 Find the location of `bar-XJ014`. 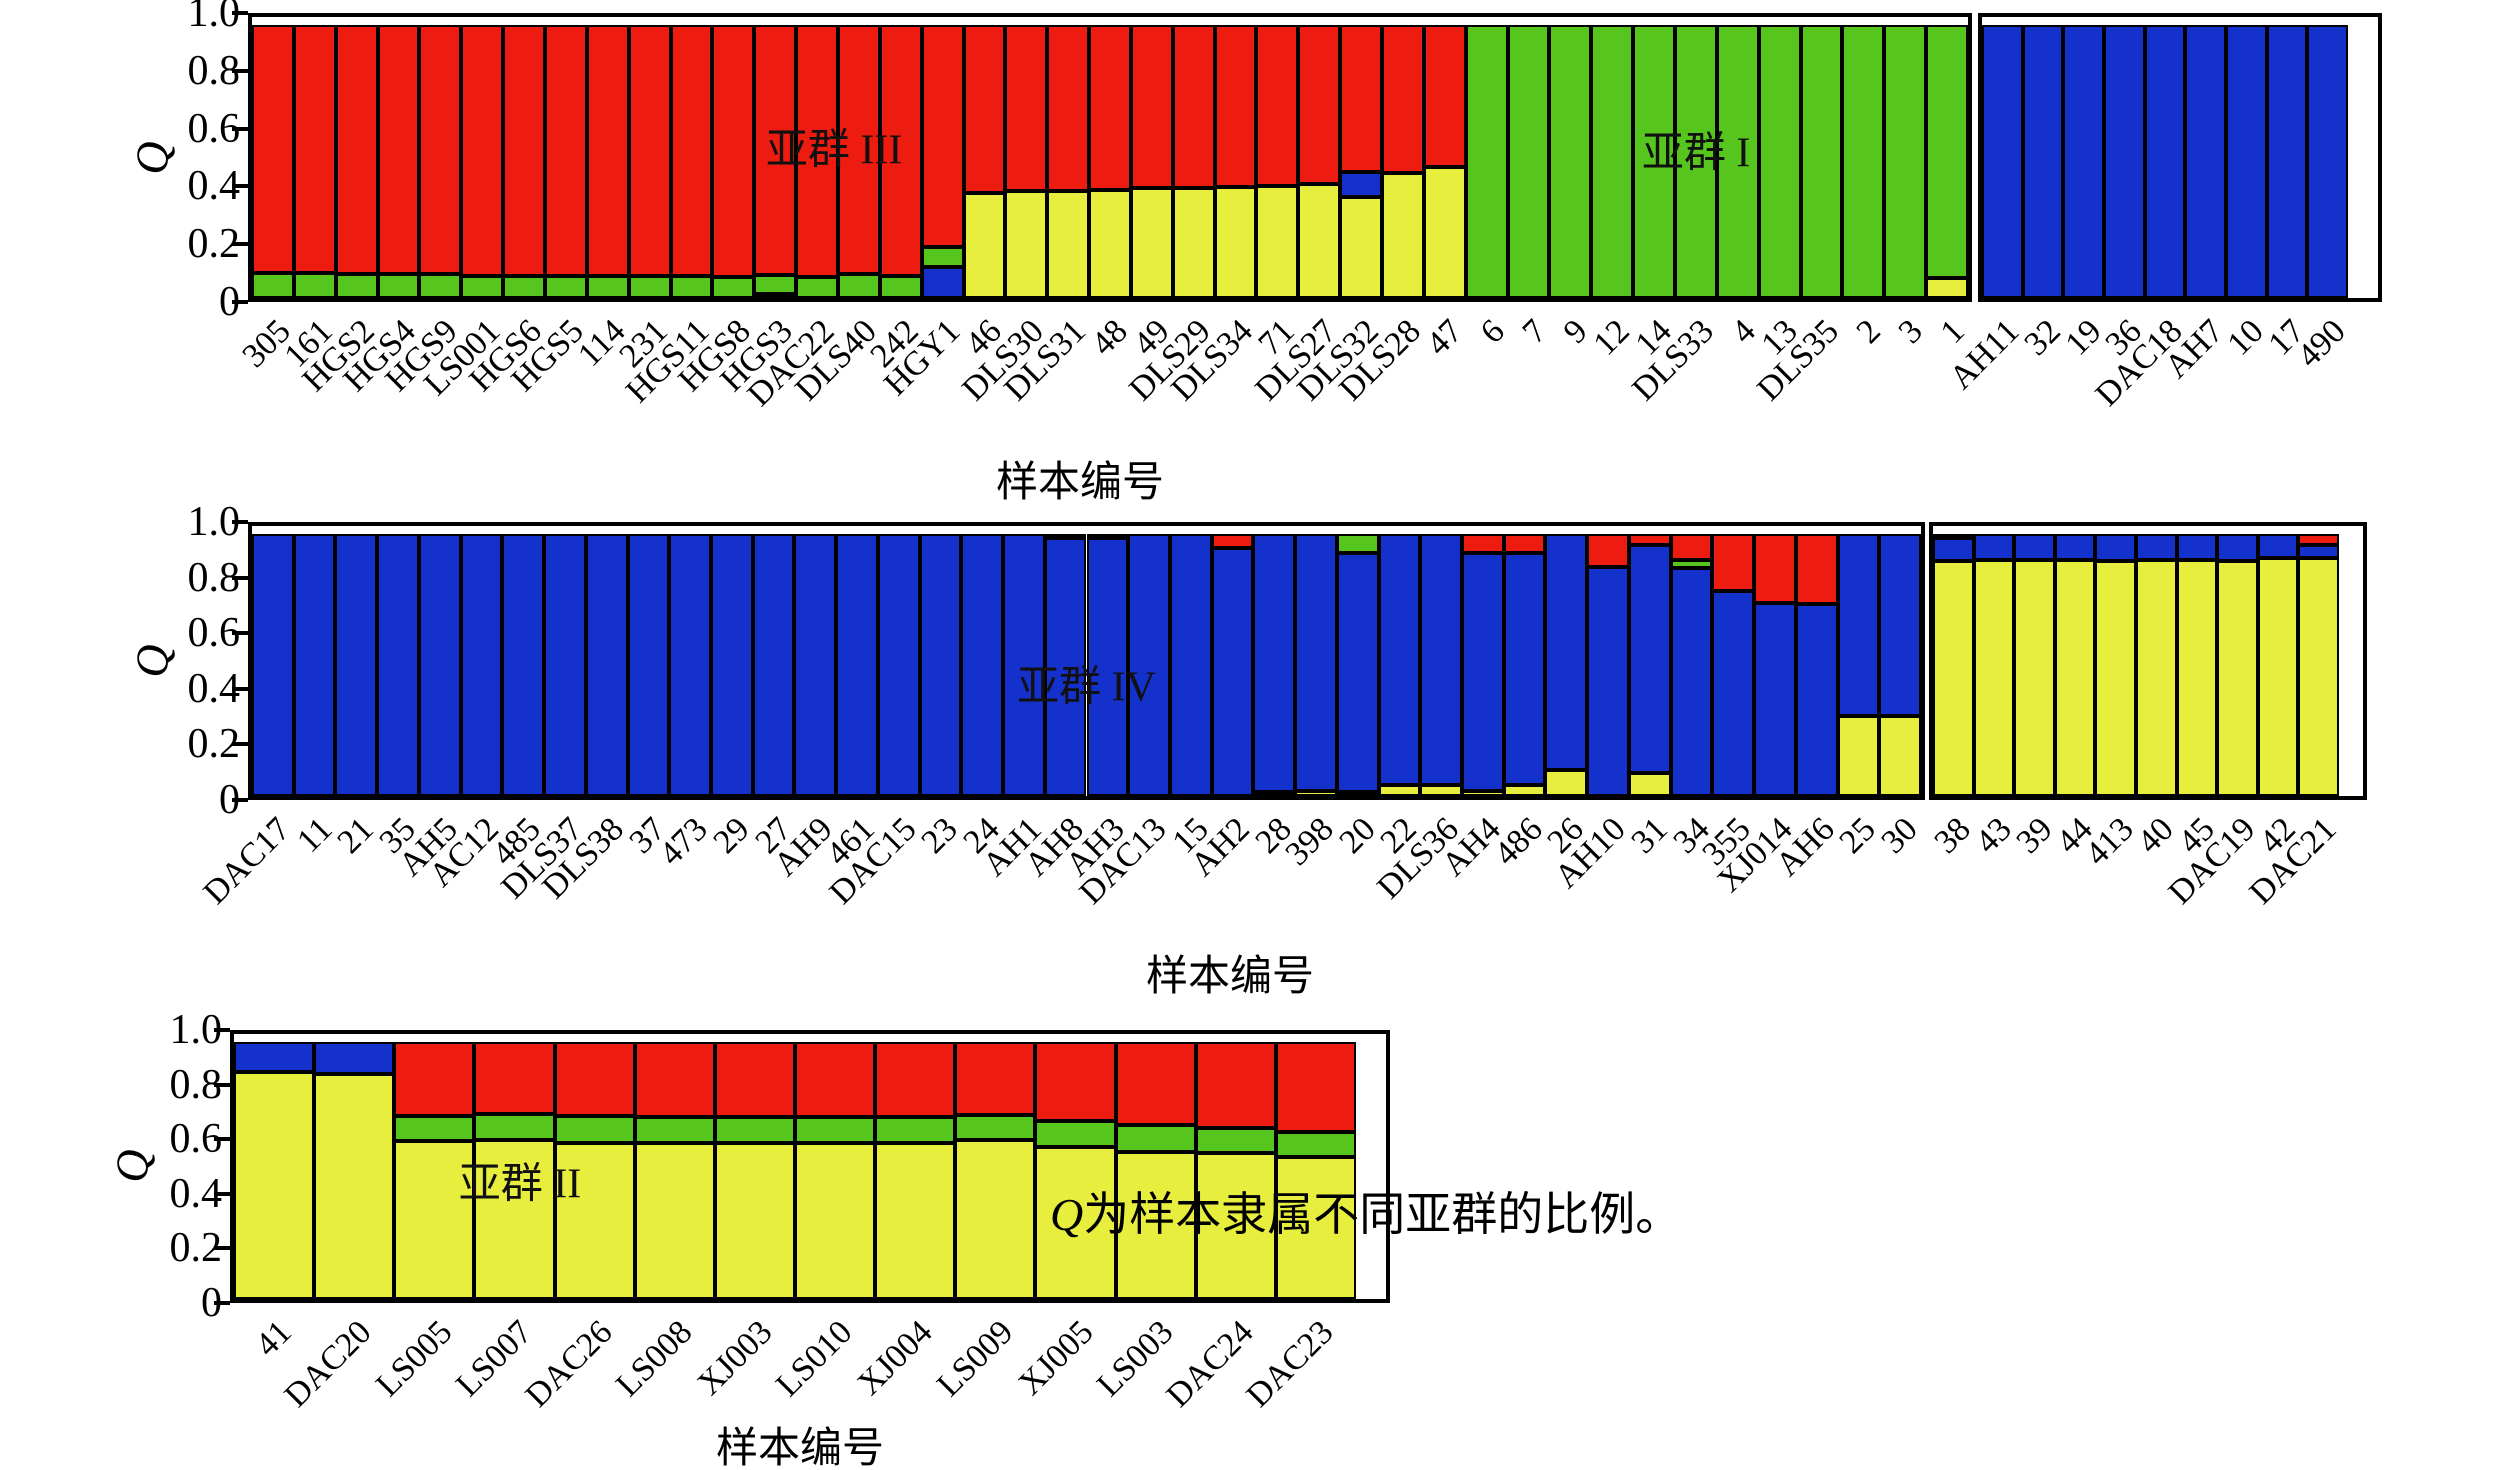

bar-XJ014 is located at coordinates (1775, 665).